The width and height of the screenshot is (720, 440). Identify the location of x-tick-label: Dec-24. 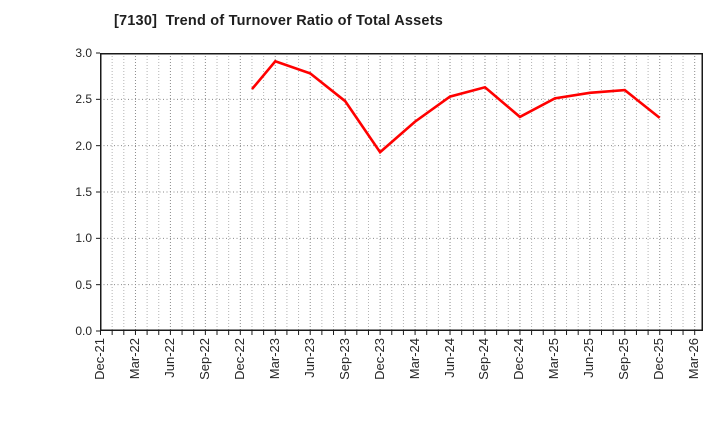
(519, 359).